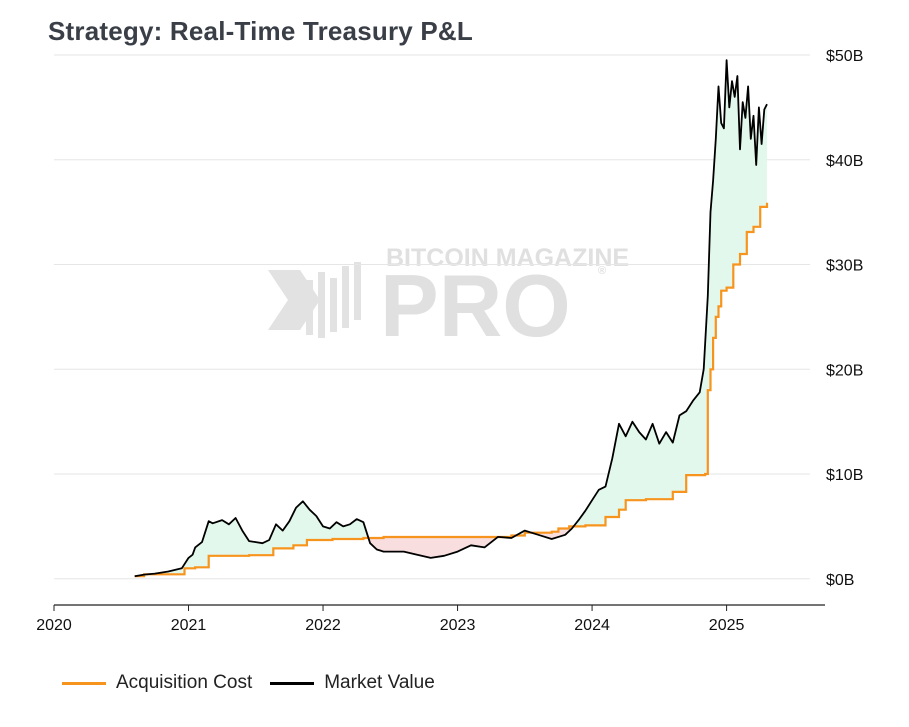 Image resolution: width=909 pixels, height=727 pixels. Describe the element at coordinates (475, 305) in the screenshot. I see `watermark-line2: PRO` at that location.